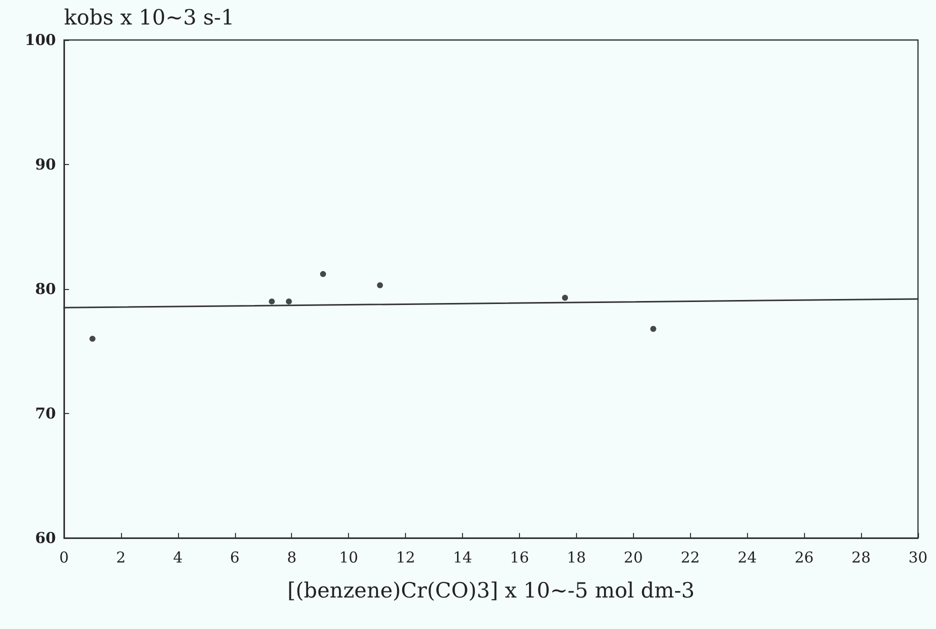 This screenshot has height=629, width=936. Describe the element at coordinates (861, 557) in the screenshot. I see `x-tick-label: 28` at that location.